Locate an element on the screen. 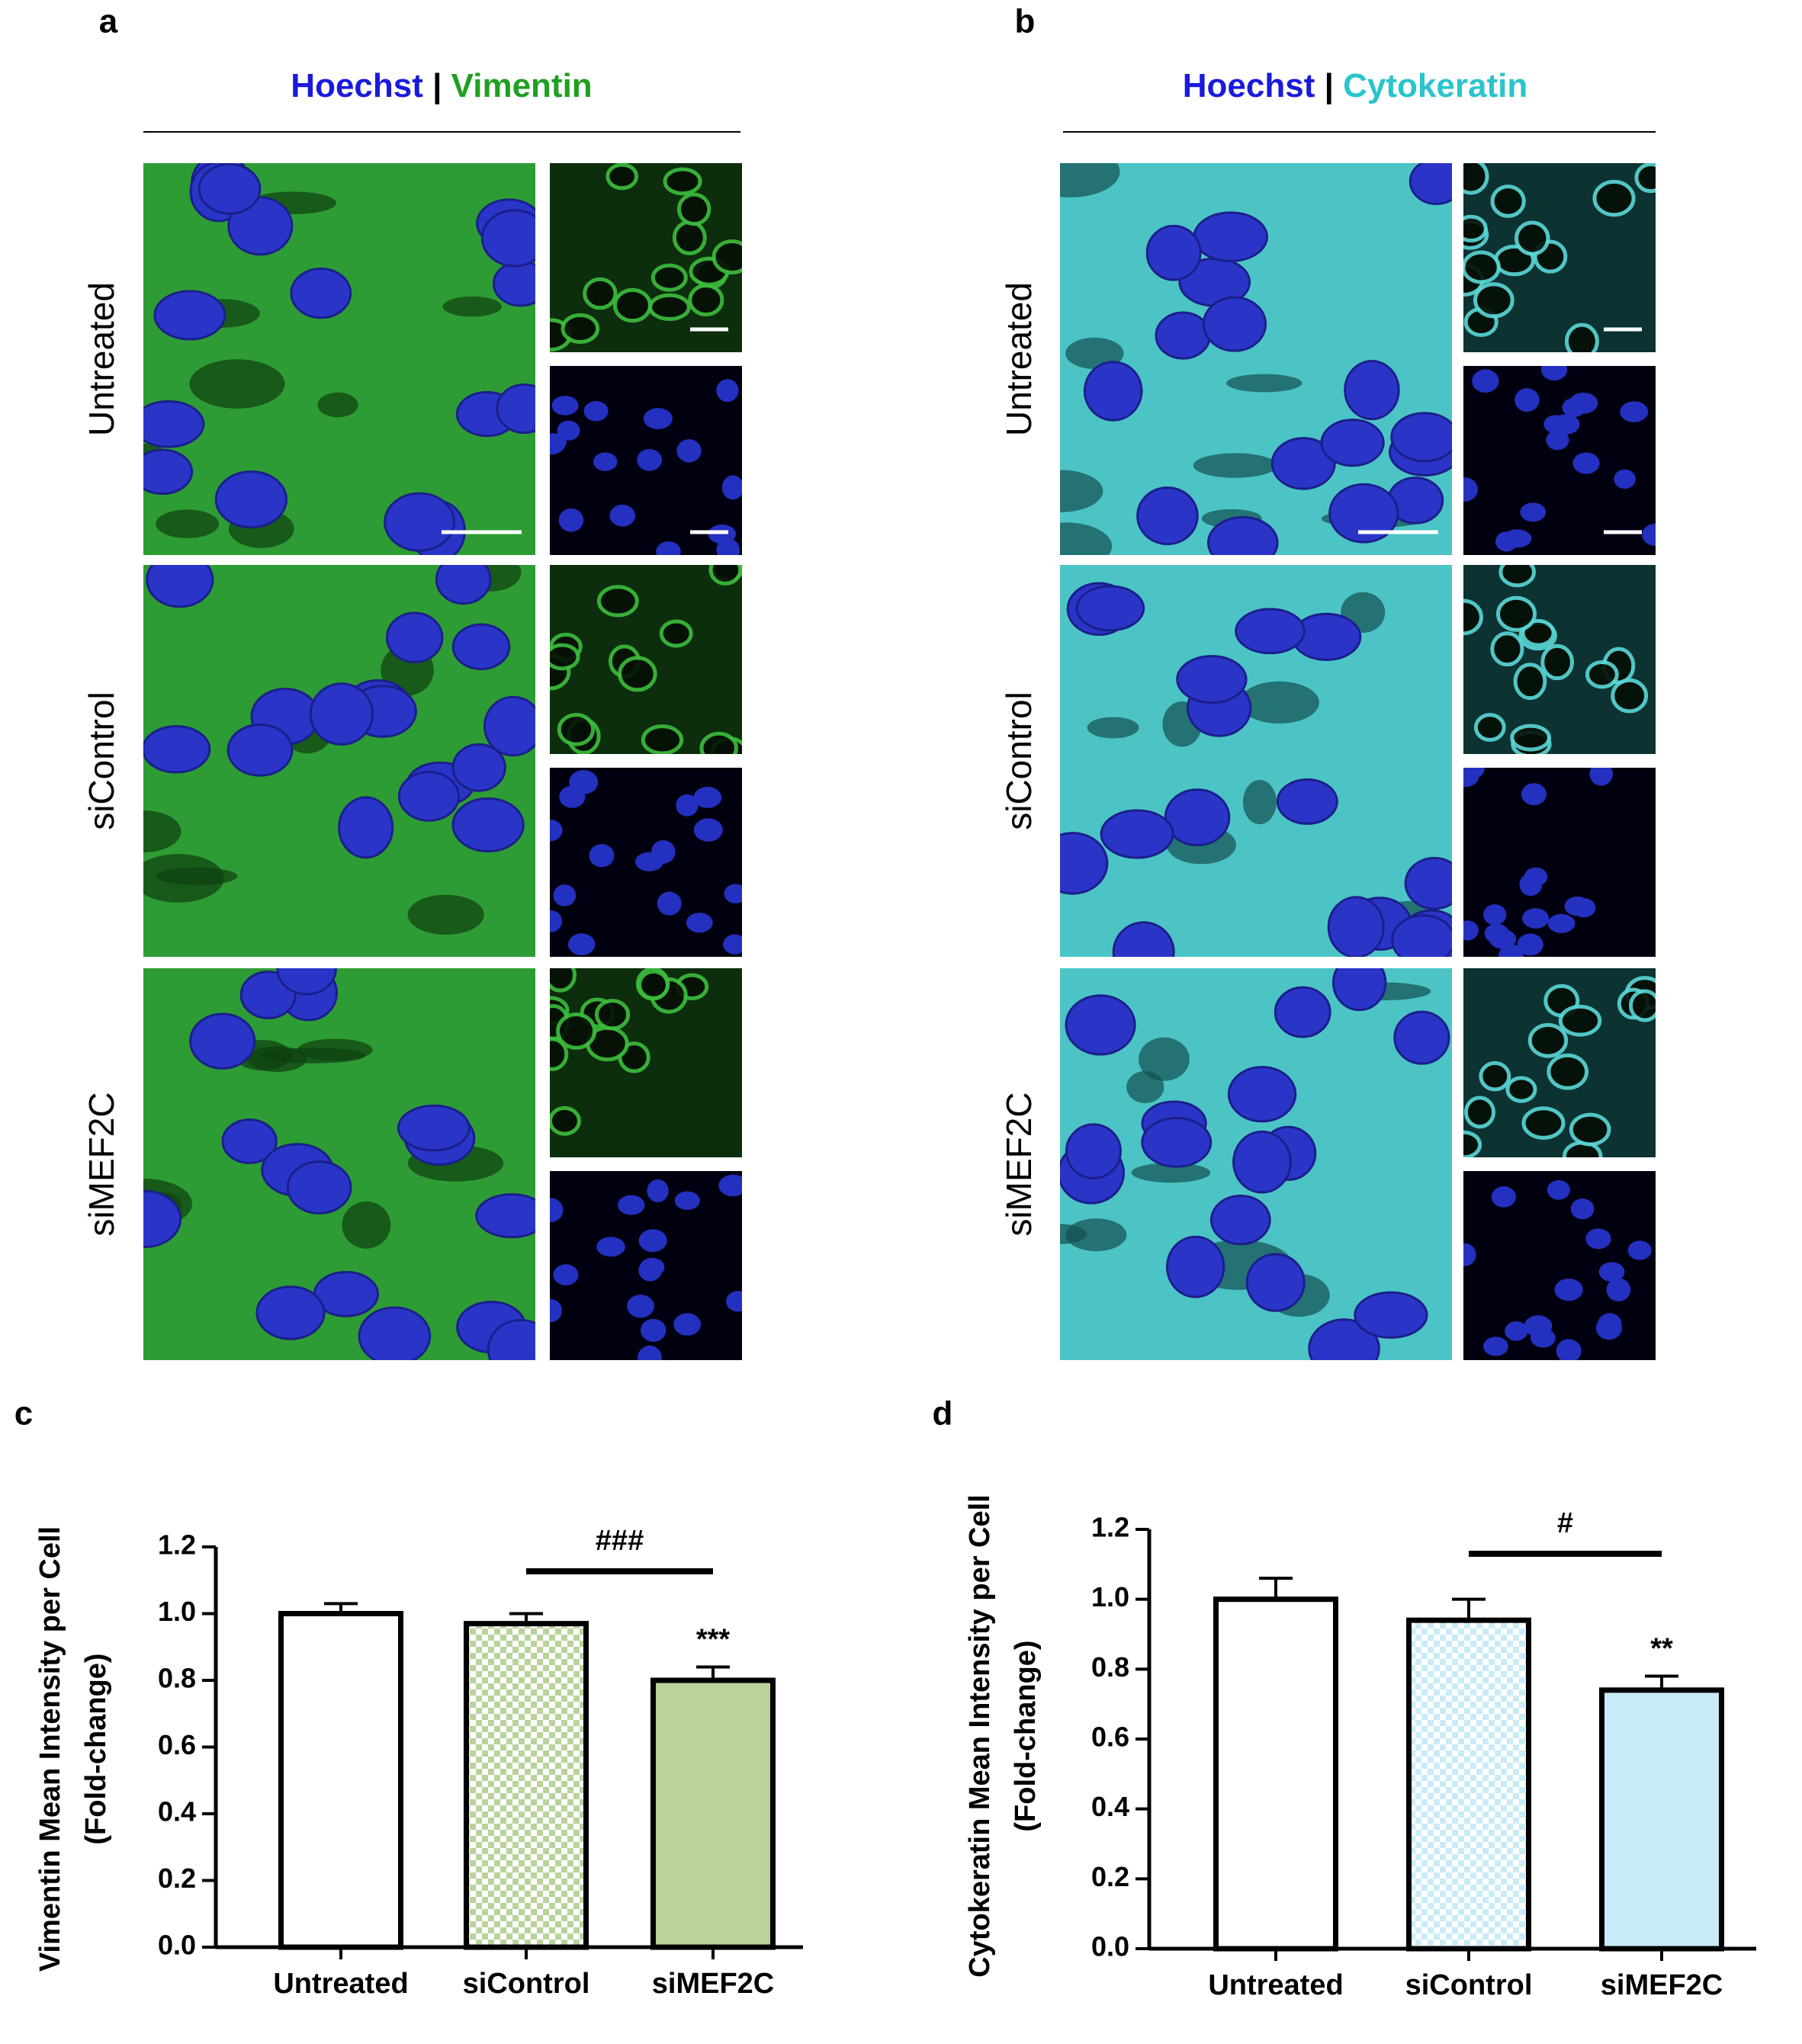  row-label: Untreated is located at coordinates (1019, 359).